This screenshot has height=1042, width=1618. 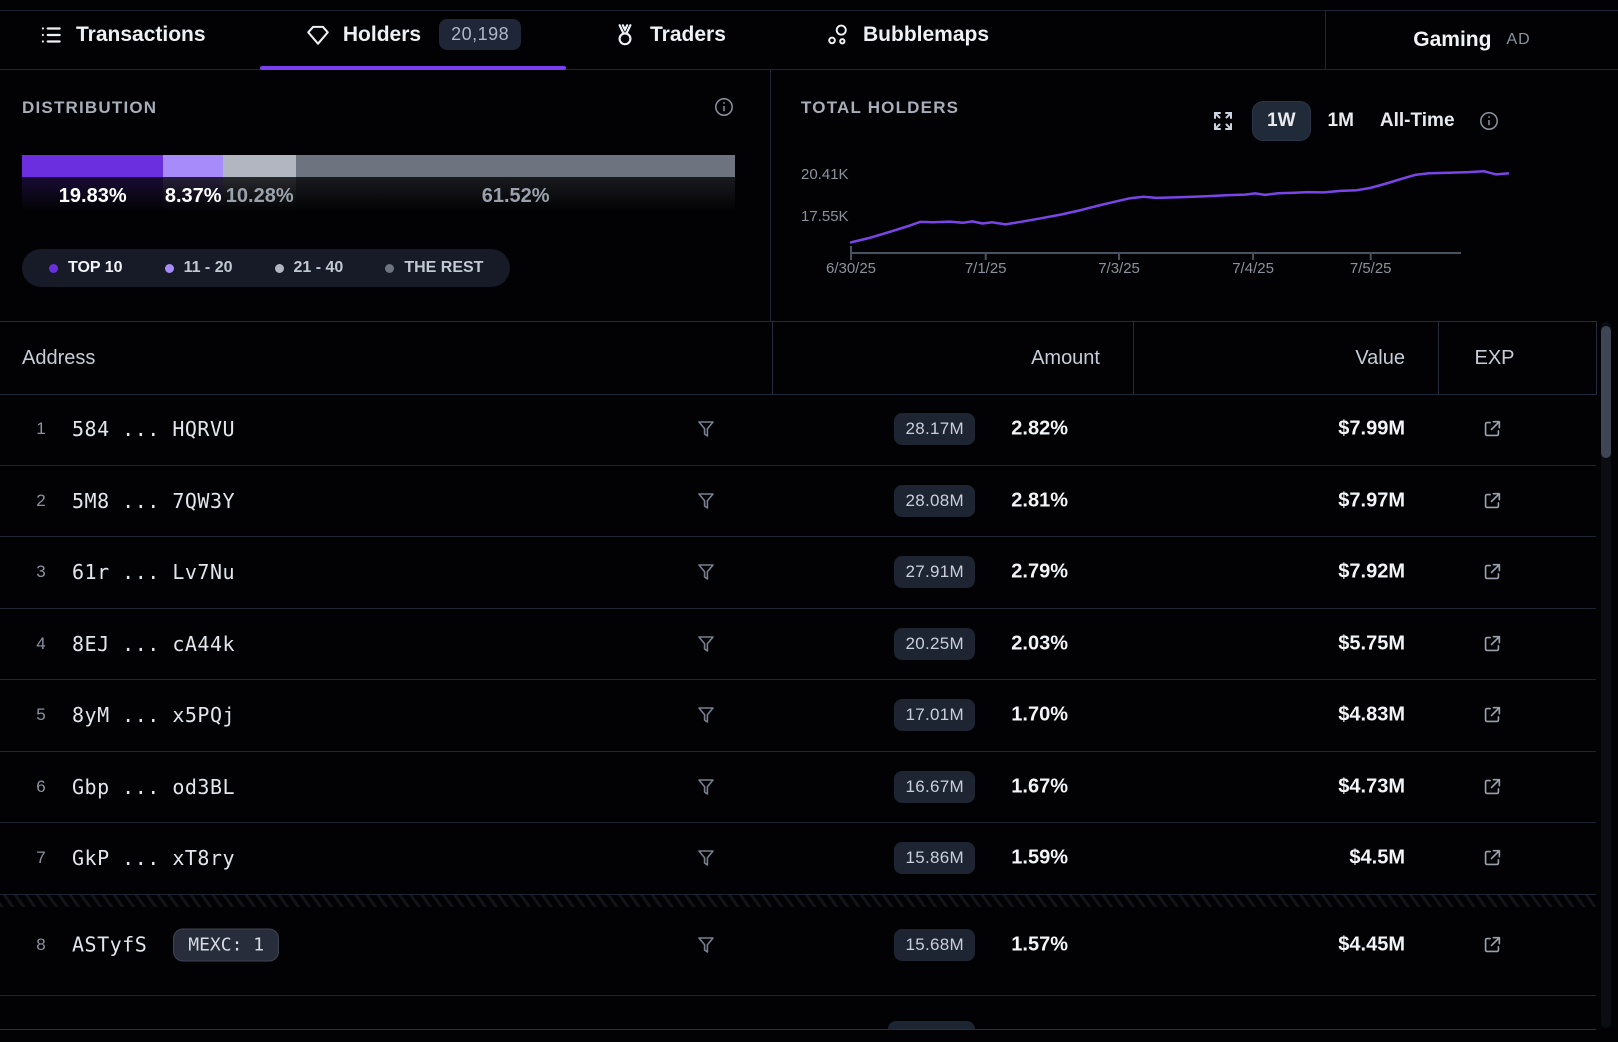 I want to click on amount-badge: 28.17M, so click(x=934, y=429).